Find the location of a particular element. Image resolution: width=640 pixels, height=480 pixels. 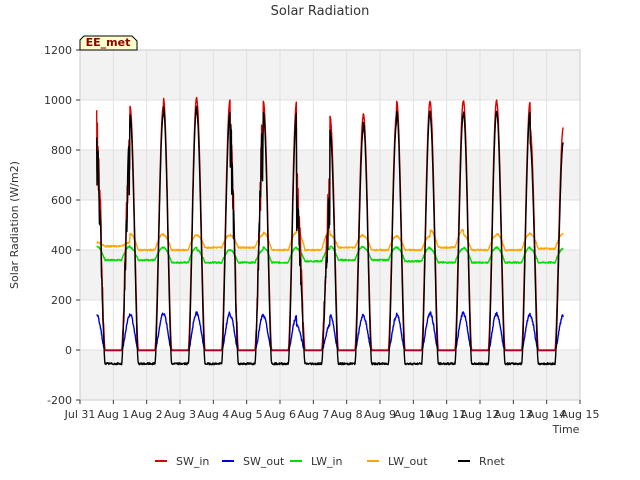

series-line-lw-out is located at coordinates (330, 240).